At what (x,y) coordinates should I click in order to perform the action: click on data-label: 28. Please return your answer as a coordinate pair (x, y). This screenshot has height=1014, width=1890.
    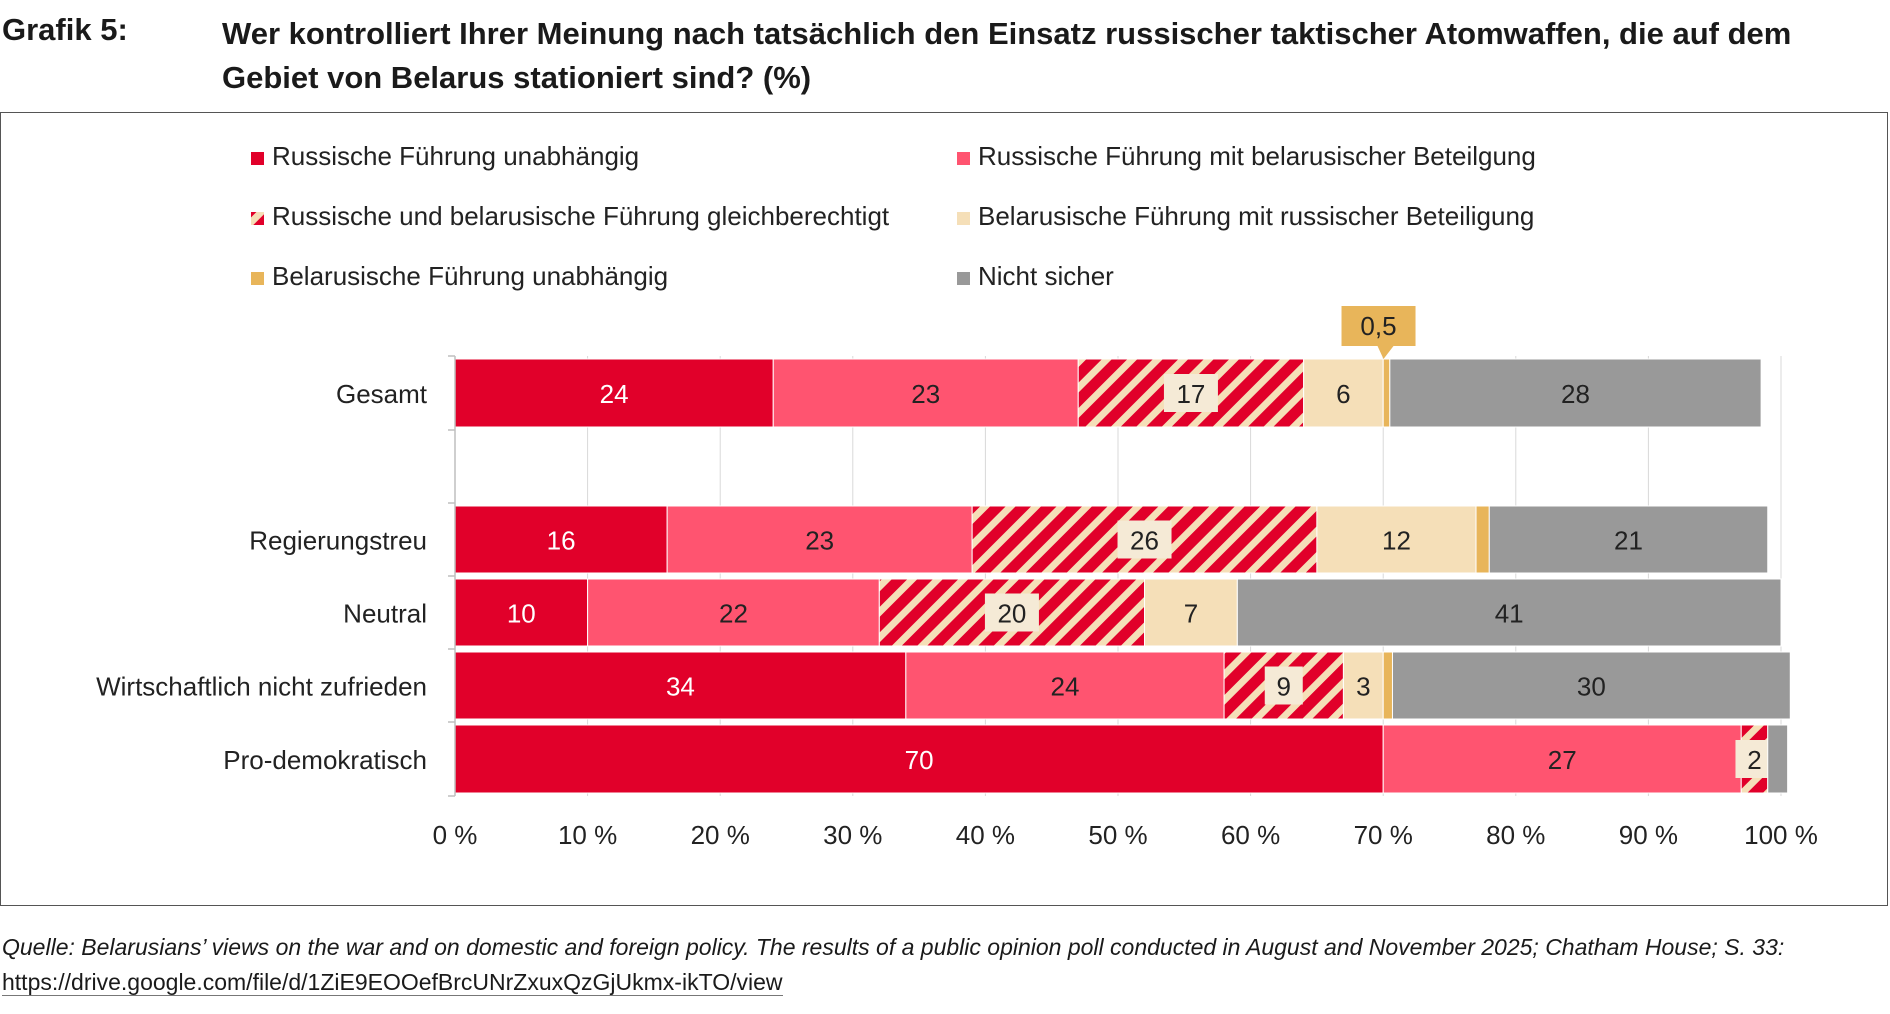
    Looking at the image, I should click on (1575, 394).